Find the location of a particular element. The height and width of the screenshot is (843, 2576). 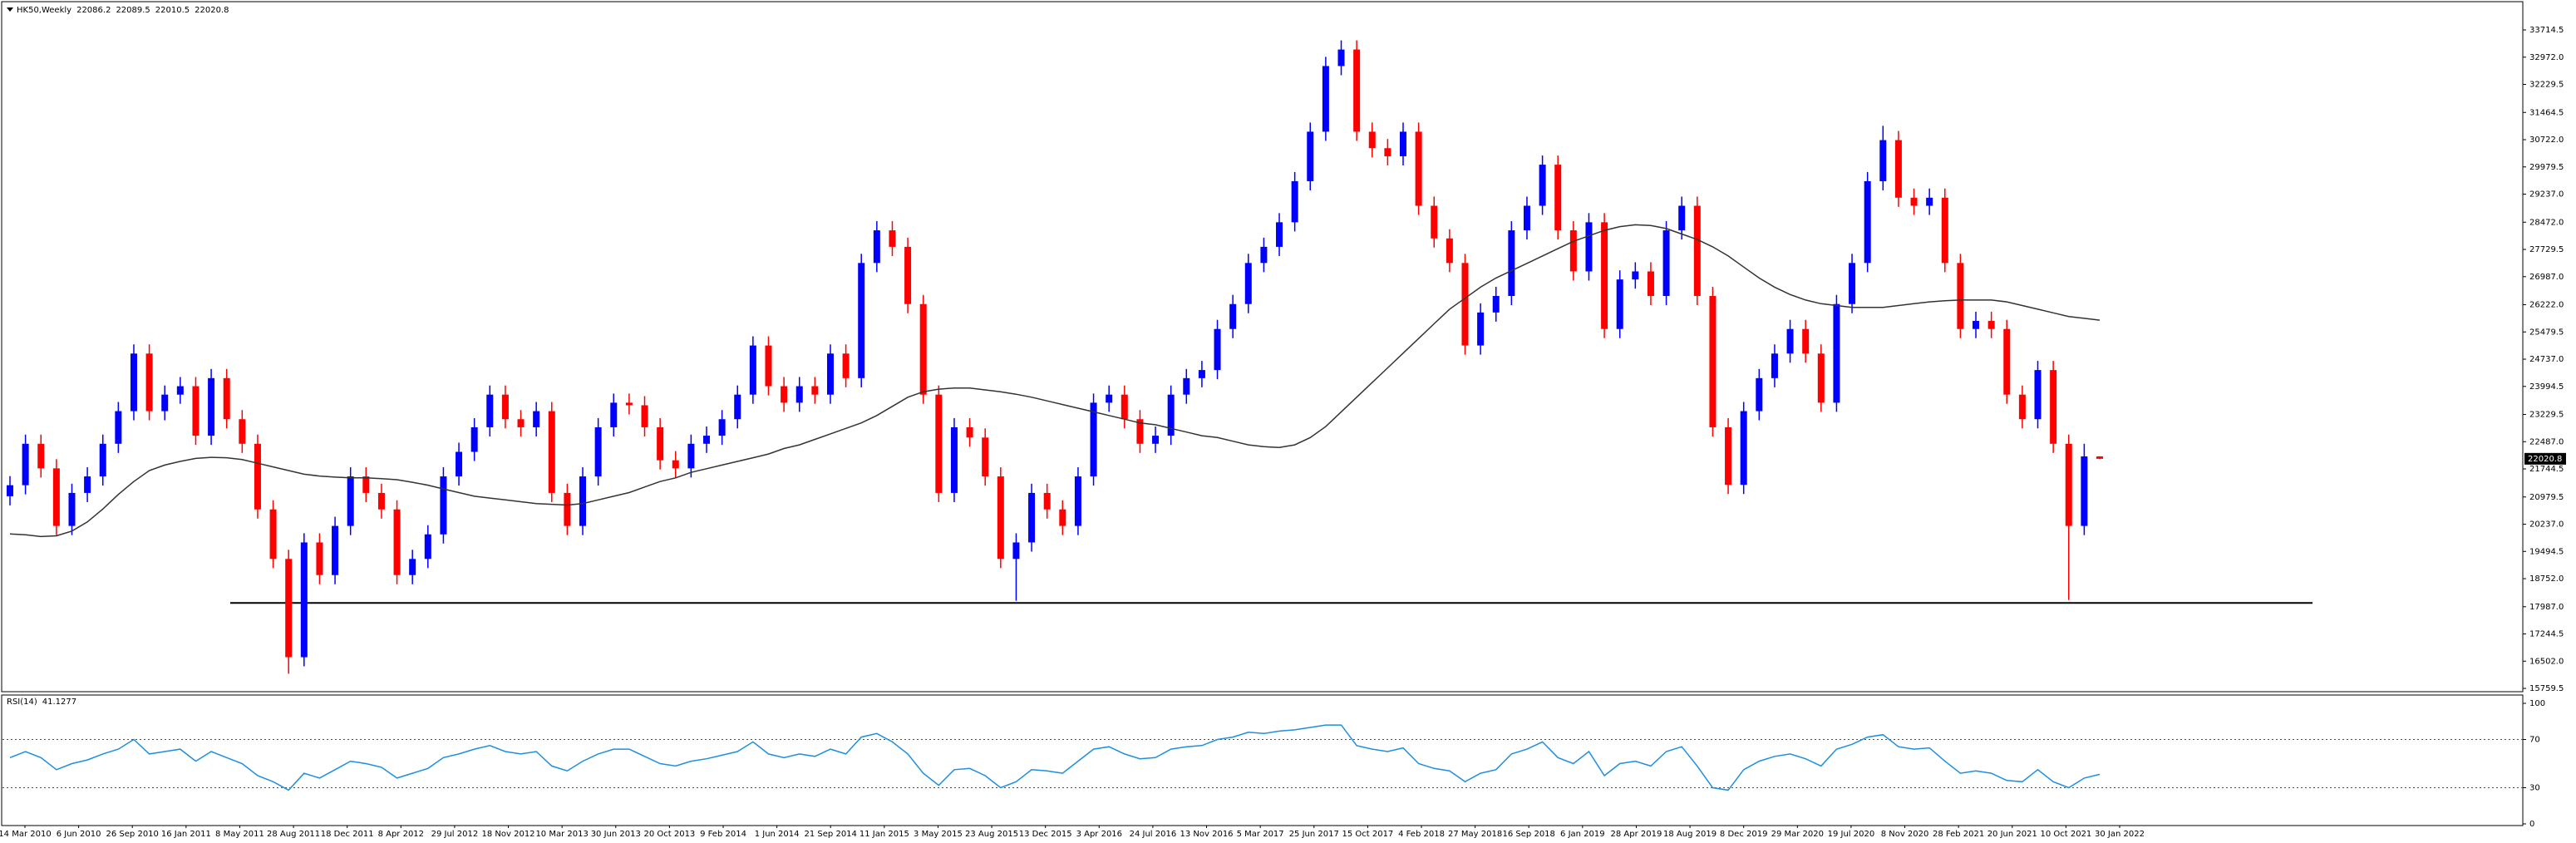

y-tick-label: 23994.5 is located at coordinates (2546, 387).